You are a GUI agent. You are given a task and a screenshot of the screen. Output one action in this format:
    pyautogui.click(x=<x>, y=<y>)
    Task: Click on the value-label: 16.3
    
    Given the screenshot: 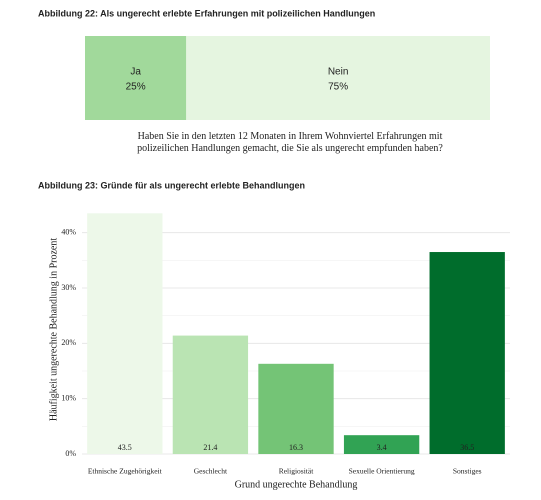 What is the action you would take?
    pyautogui.click(x=296, y=447)
    